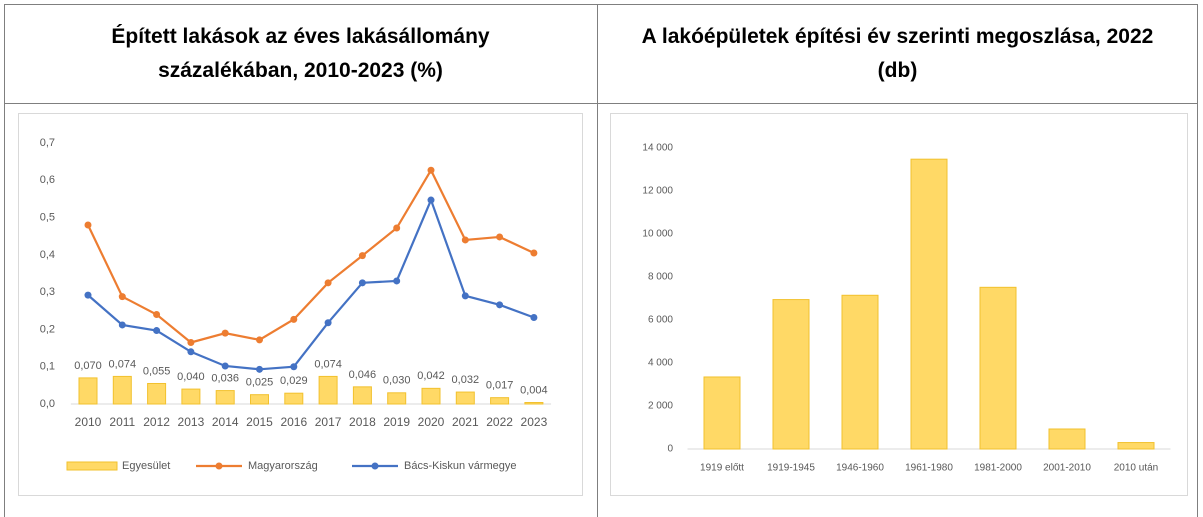  I want to click on x-tick-label: 2023, so click(534, 422).